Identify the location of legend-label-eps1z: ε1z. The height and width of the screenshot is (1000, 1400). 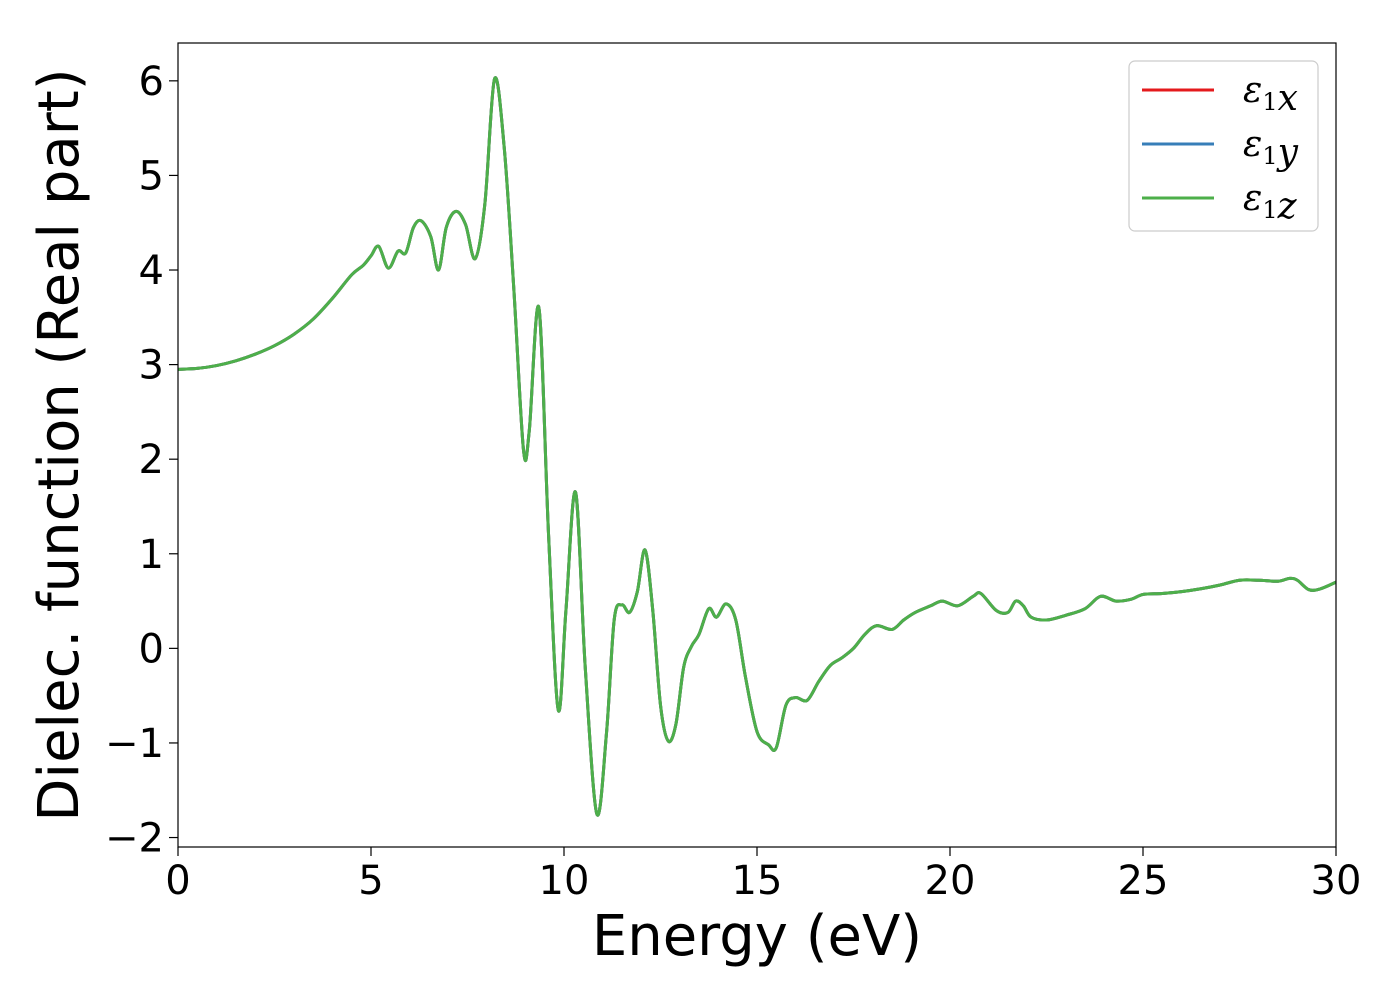
(1270, 202).